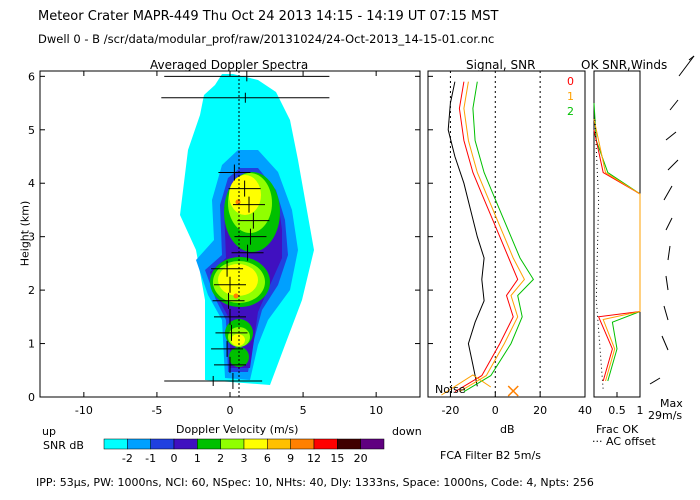 The image size is (700, 500). What do you see at coordinates (376, 410) in the screenshot?
I see `x-tick-label: 10` at bounding box center [376, 410].